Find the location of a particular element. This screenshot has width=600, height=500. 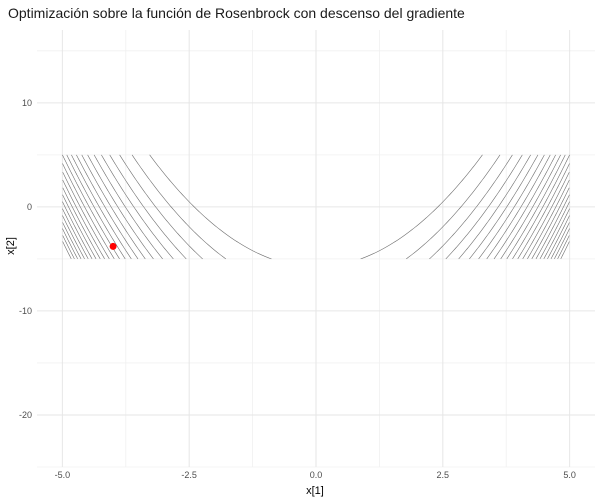

x-tick-label: 0.0 is located at coordinates (316, 475).